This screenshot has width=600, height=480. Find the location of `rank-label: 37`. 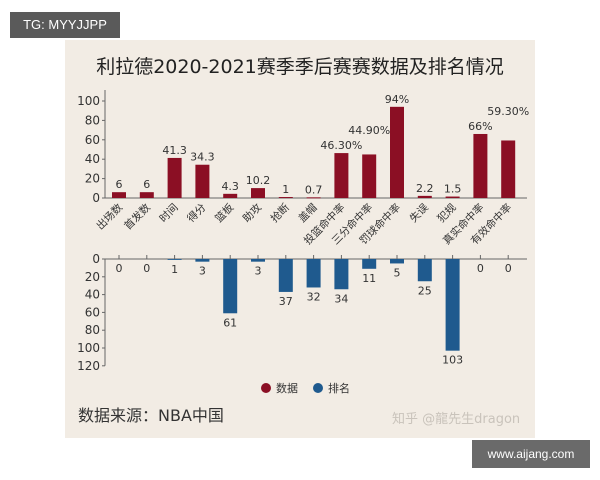

rank-label: 37 is located at coordinates (286, 301).